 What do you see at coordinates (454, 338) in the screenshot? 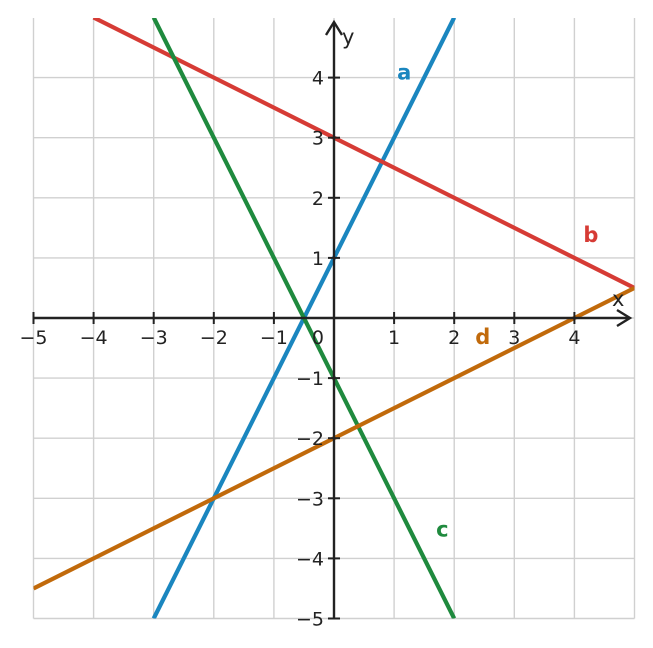
I see `x-tick-label: 2` at bounding box center [454, 338].